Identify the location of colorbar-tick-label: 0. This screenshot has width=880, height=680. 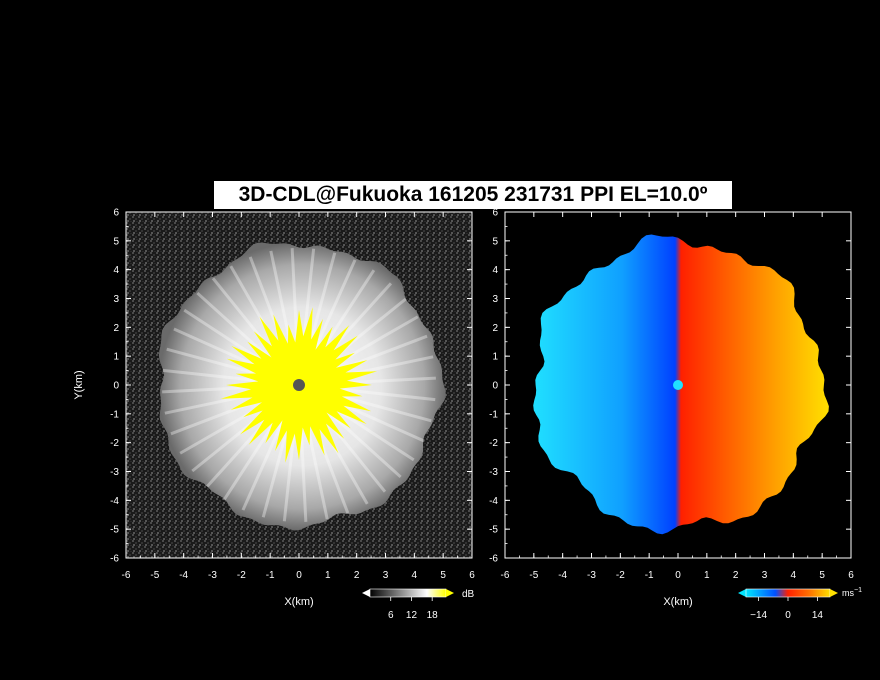
(788, 615).